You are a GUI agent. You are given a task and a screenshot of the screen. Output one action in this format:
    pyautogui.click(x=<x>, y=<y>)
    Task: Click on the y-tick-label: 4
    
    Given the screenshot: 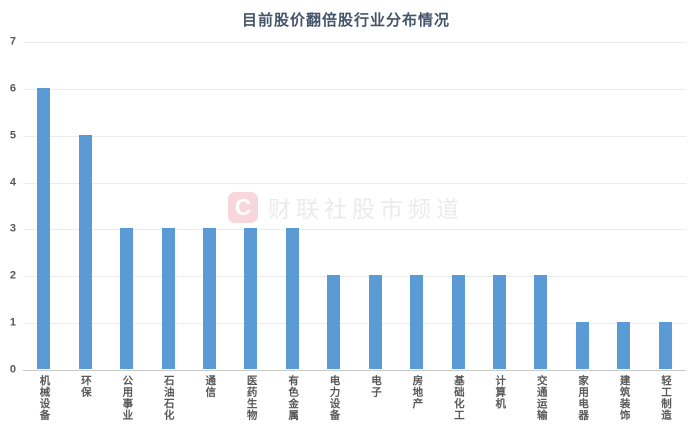 What is the action you would take?
    pyautogui.click(x=12, y=182)
    